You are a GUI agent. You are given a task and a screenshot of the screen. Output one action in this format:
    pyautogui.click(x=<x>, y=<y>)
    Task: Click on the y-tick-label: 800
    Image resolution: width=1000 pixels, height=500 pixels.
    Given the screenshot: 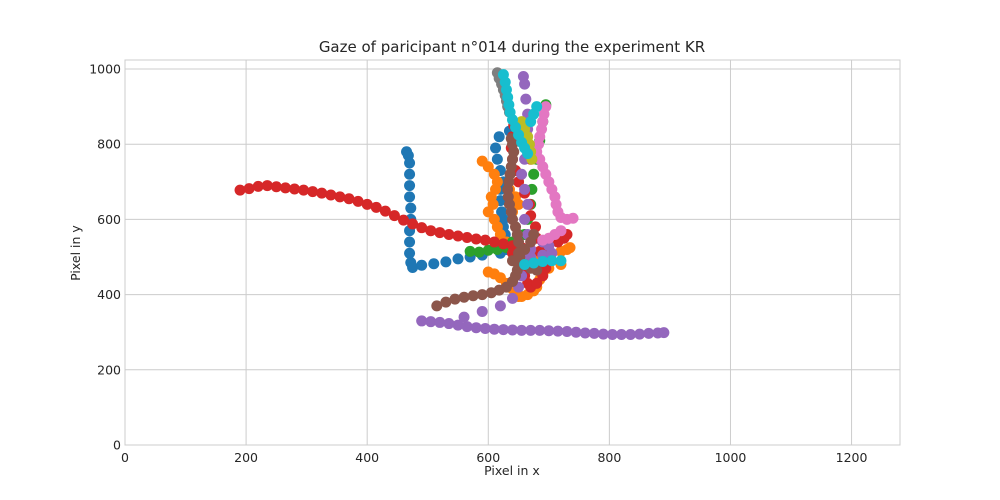 What is the action you would take?
    pyautogui.click(x=109, y=144)
    